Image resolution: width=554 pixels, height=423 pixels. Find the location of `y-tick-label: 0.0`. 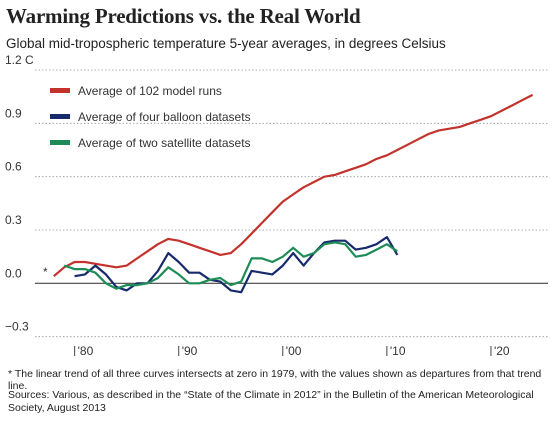

y-tick-label: 0.0 is located at coordinates (13, 273).